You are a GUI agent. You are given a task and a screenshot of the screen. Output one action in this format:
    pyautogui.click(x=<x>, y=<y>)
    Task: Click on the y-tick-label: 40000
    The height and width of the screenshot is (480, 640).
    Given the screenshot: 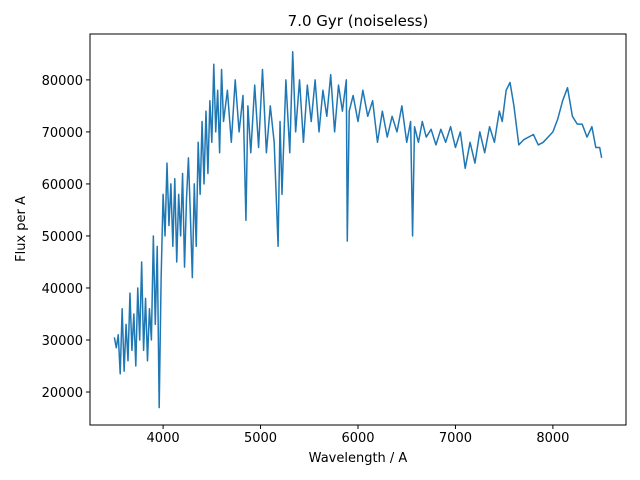 What is the action you would take?
    pyautogui.click(x=62, y=289)
    